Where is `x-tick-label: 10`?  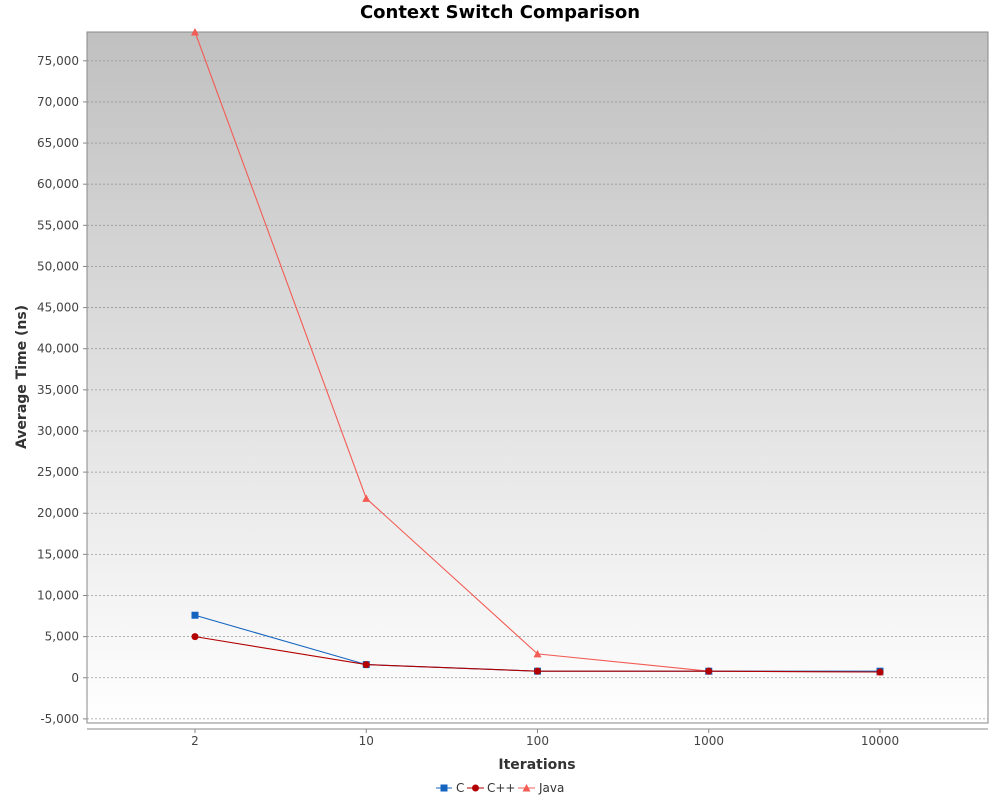
x-tick-label: 10 is located at coordinates (366, 741).